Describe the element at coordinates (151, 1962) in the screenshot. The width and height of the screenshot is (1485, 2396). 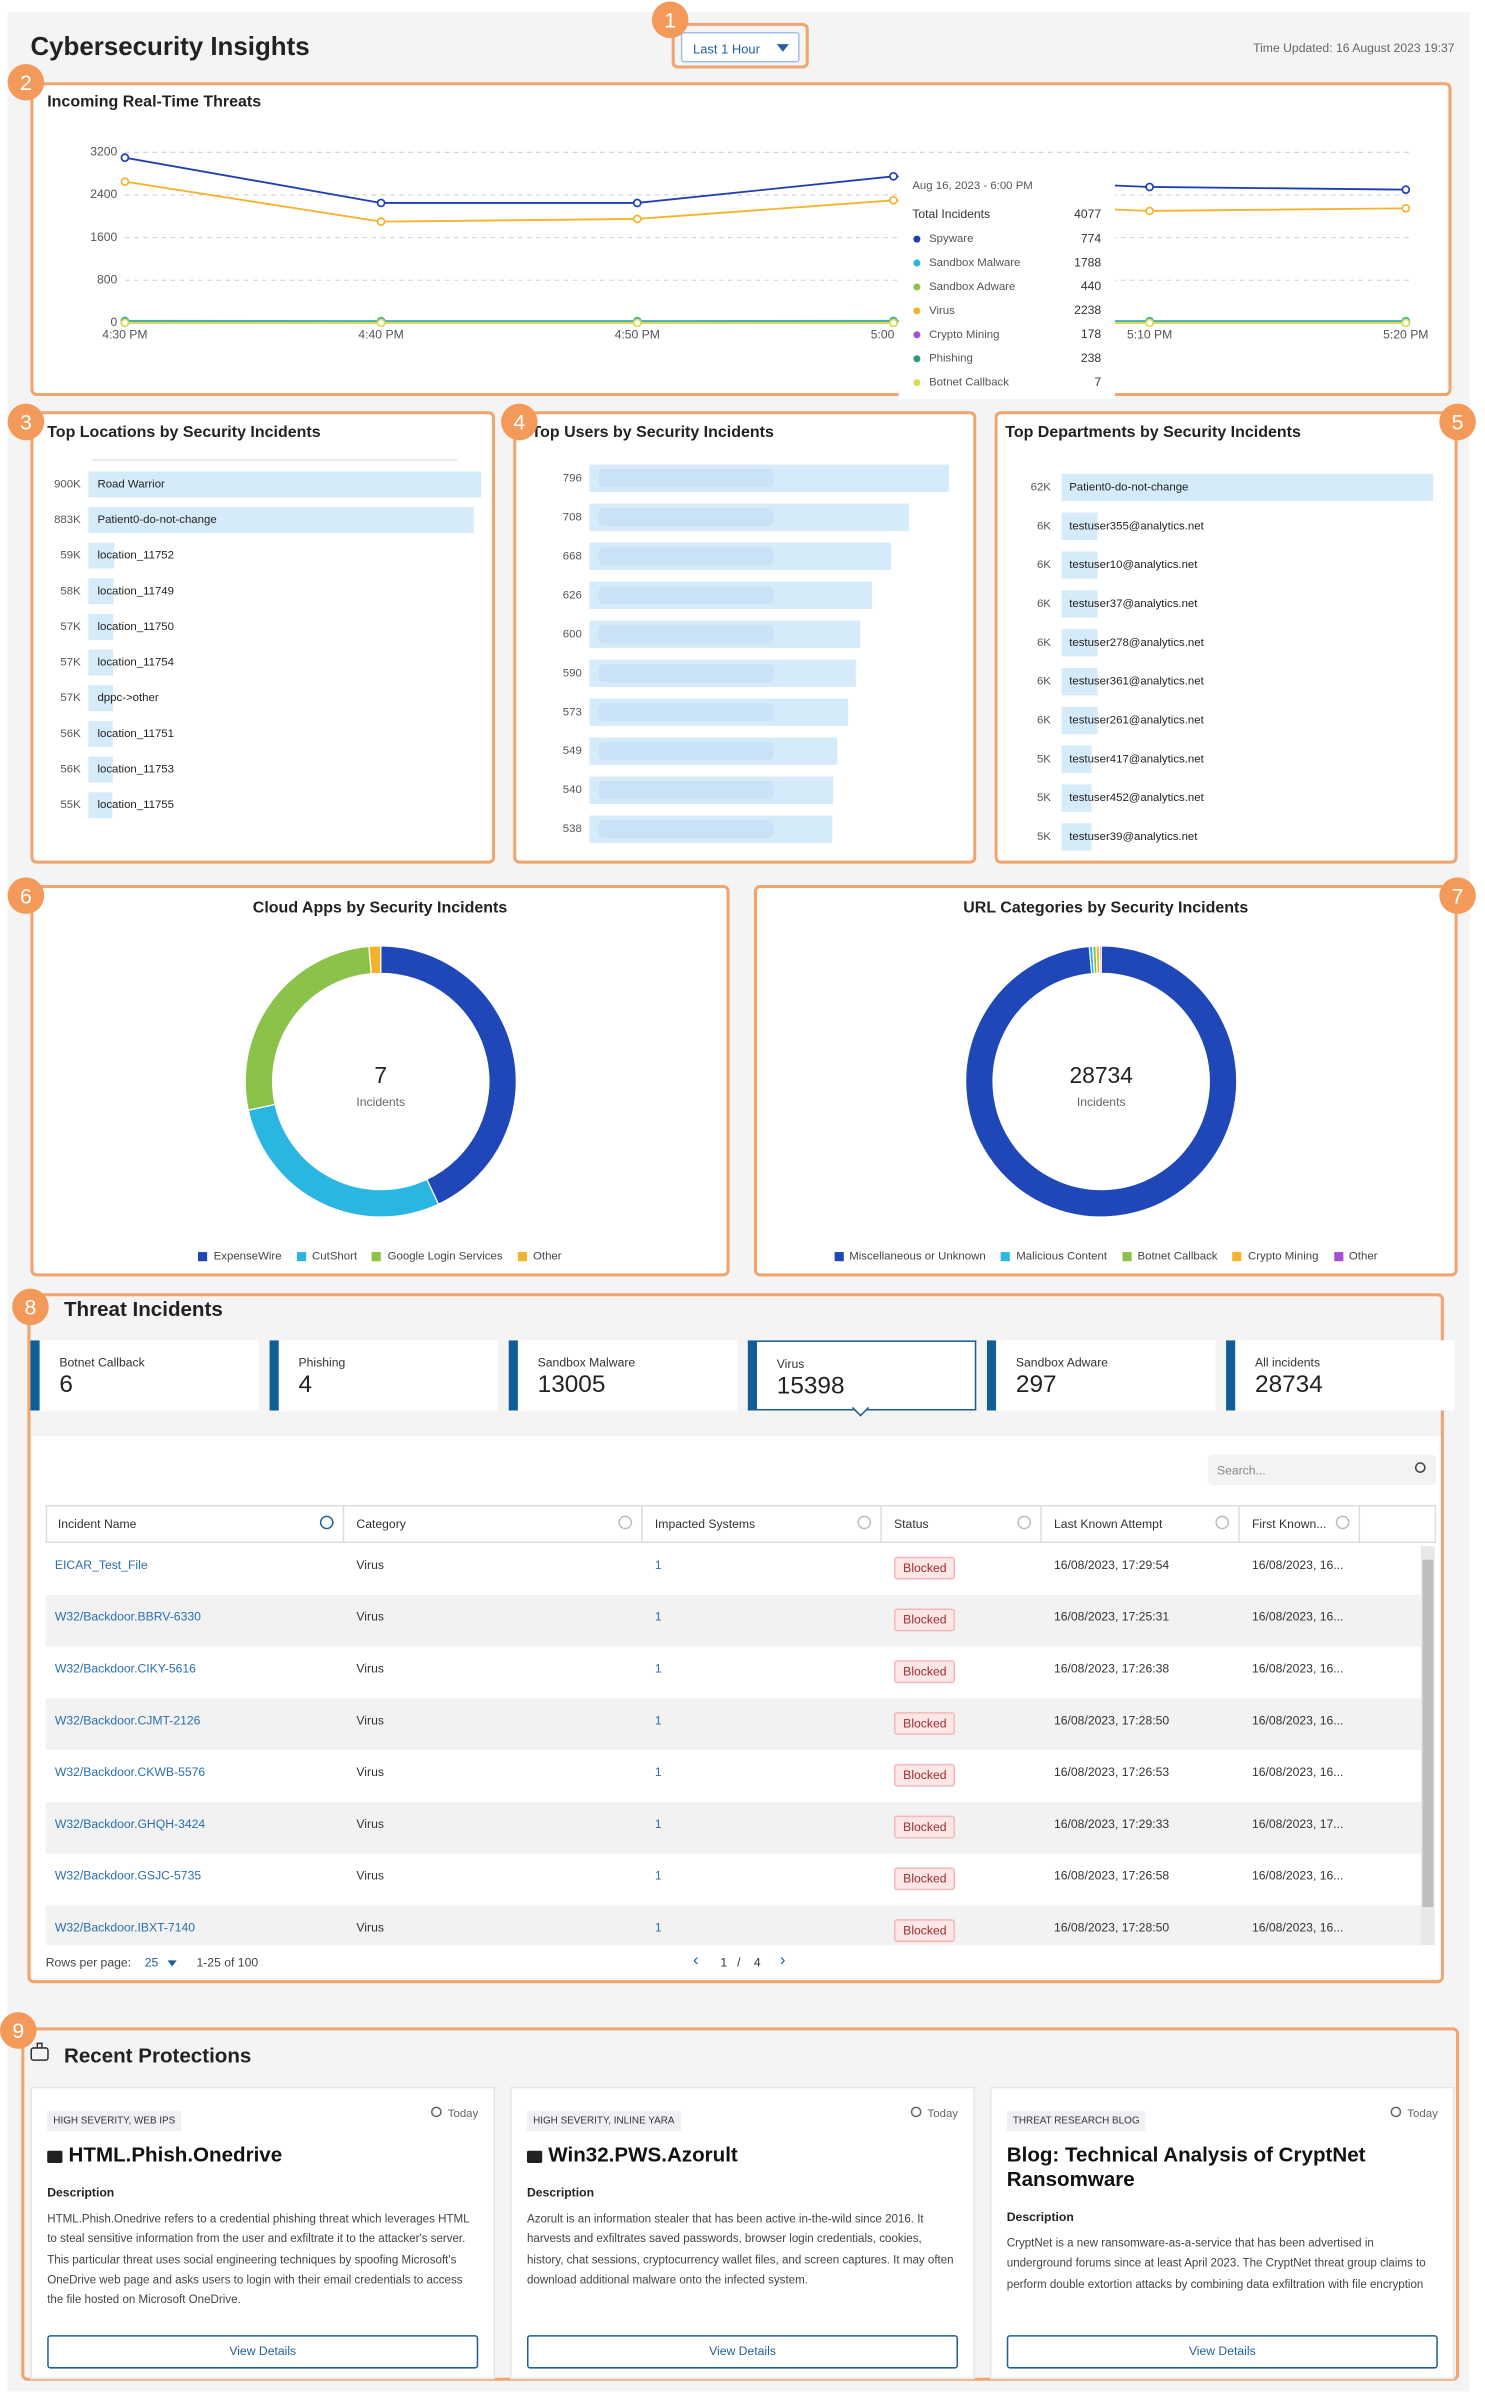
I see `rows-per-page: 25` at that location.